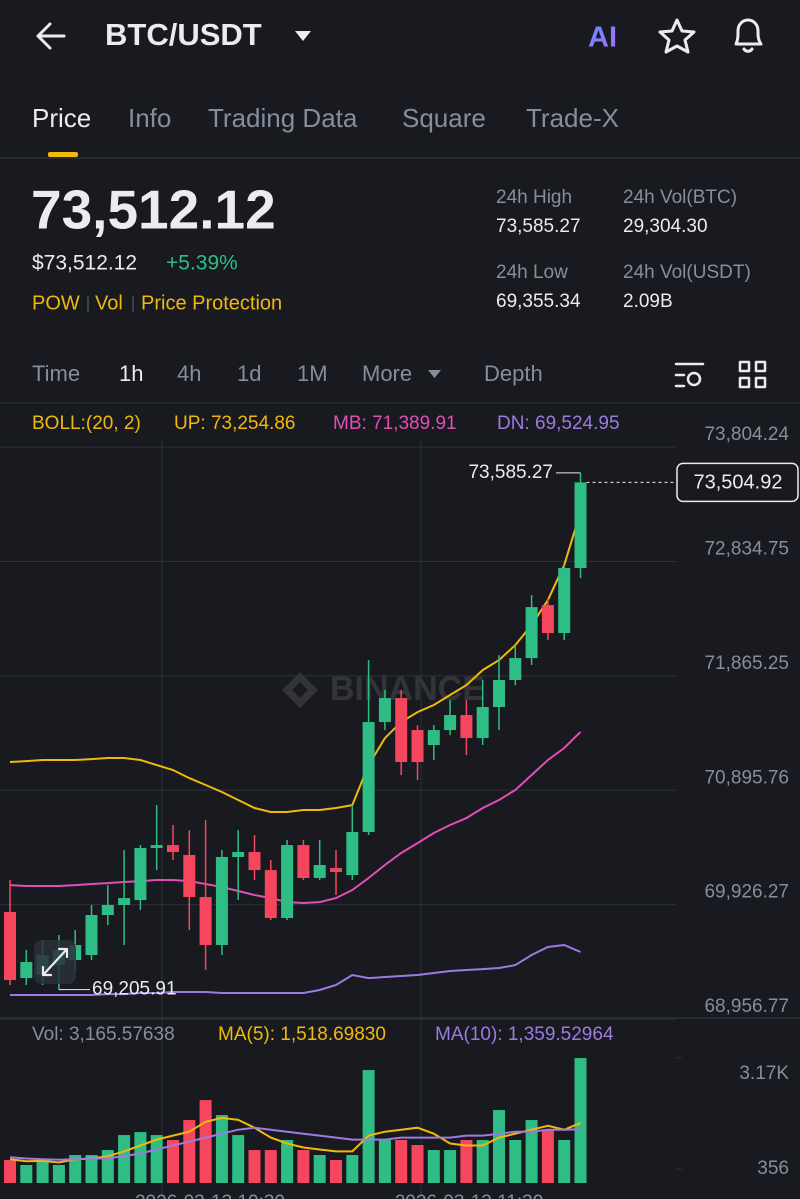 The height and width of the screenshot is (1199, 800). I want to click on interval: 1h, so click(131, 373).